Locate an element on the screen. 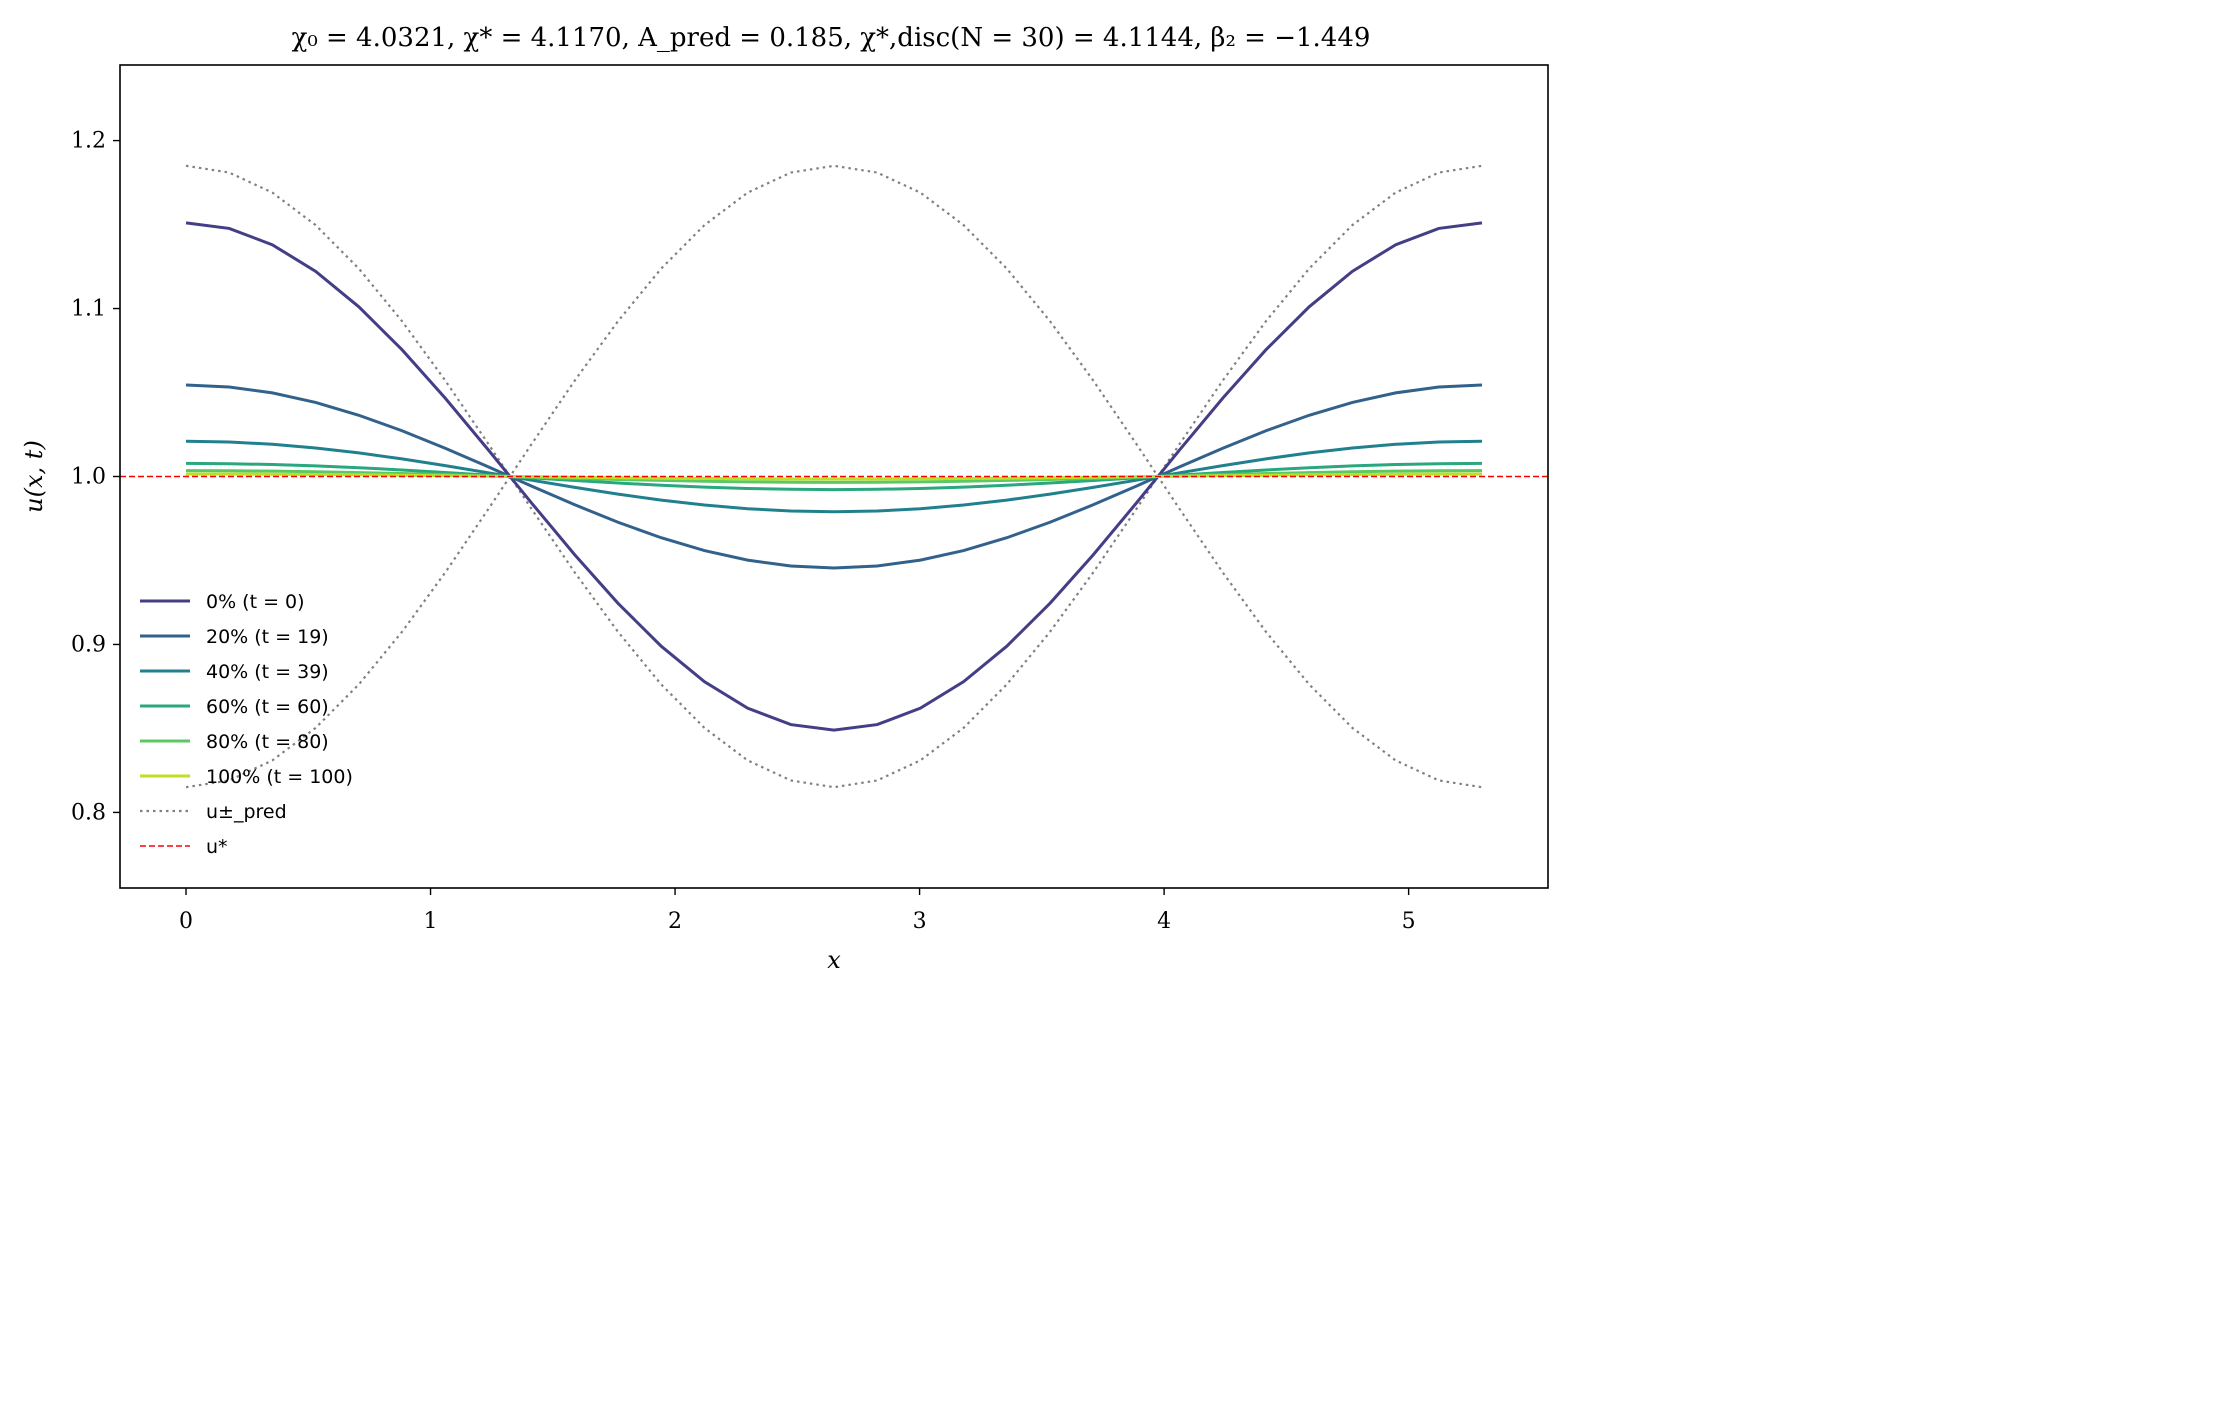 This screenshot has height=1409, width=2220. x-tick-label: 1 is located at coordinates (431, 921).